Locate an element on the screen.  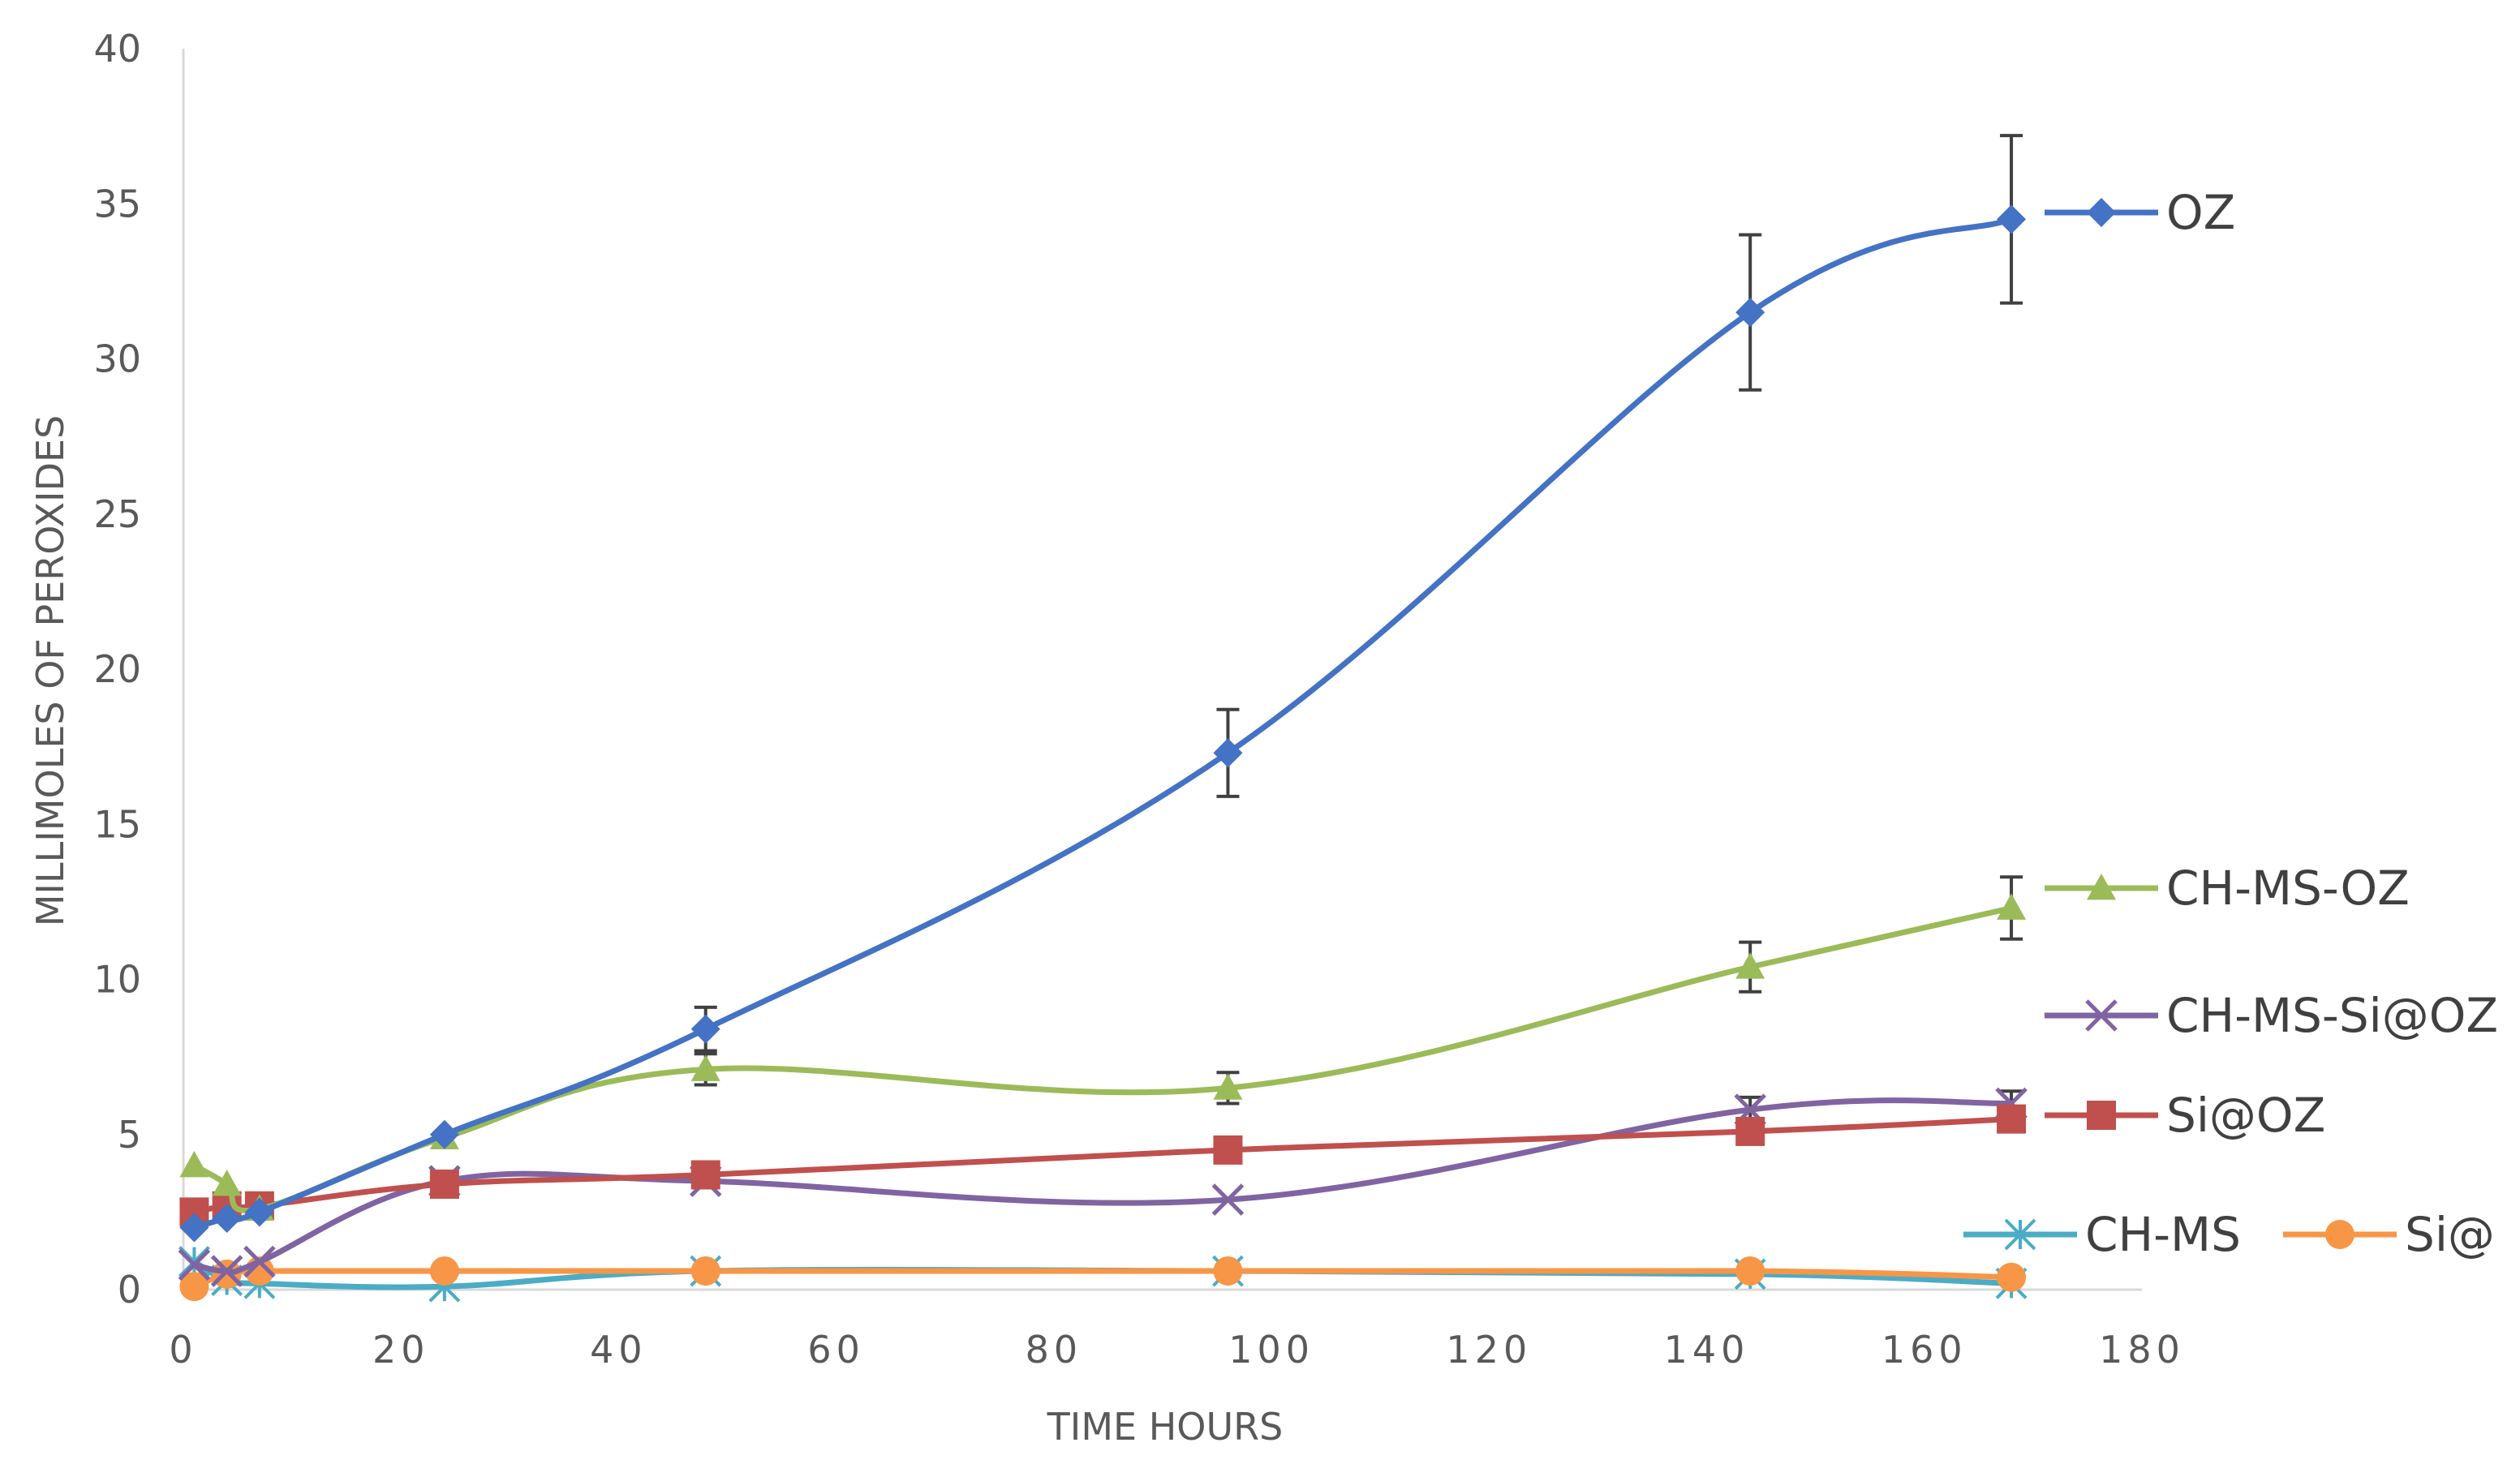
x-tick-label: 140 is located at coordinates (1707, 1350).